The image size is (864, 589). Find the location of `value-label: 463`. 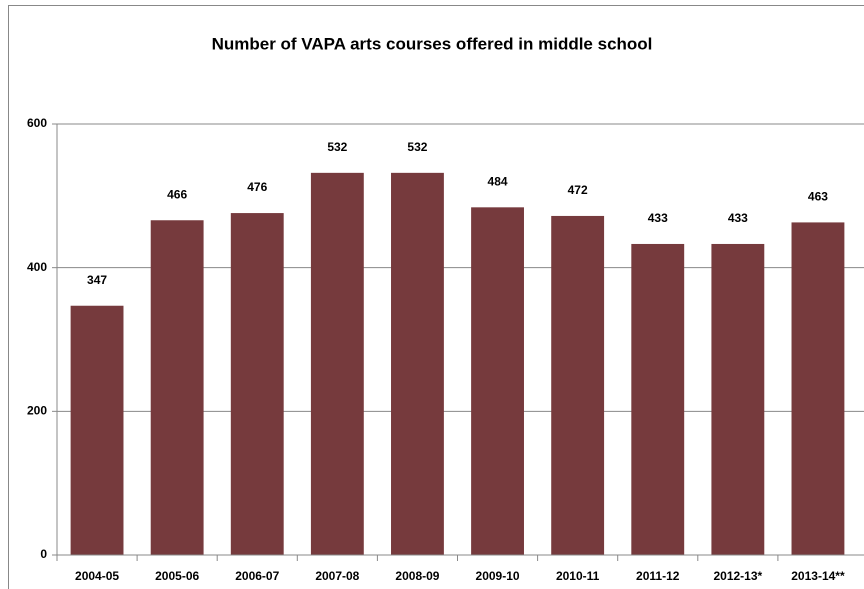

value-label: 463 is located at coordinates (818, 197).